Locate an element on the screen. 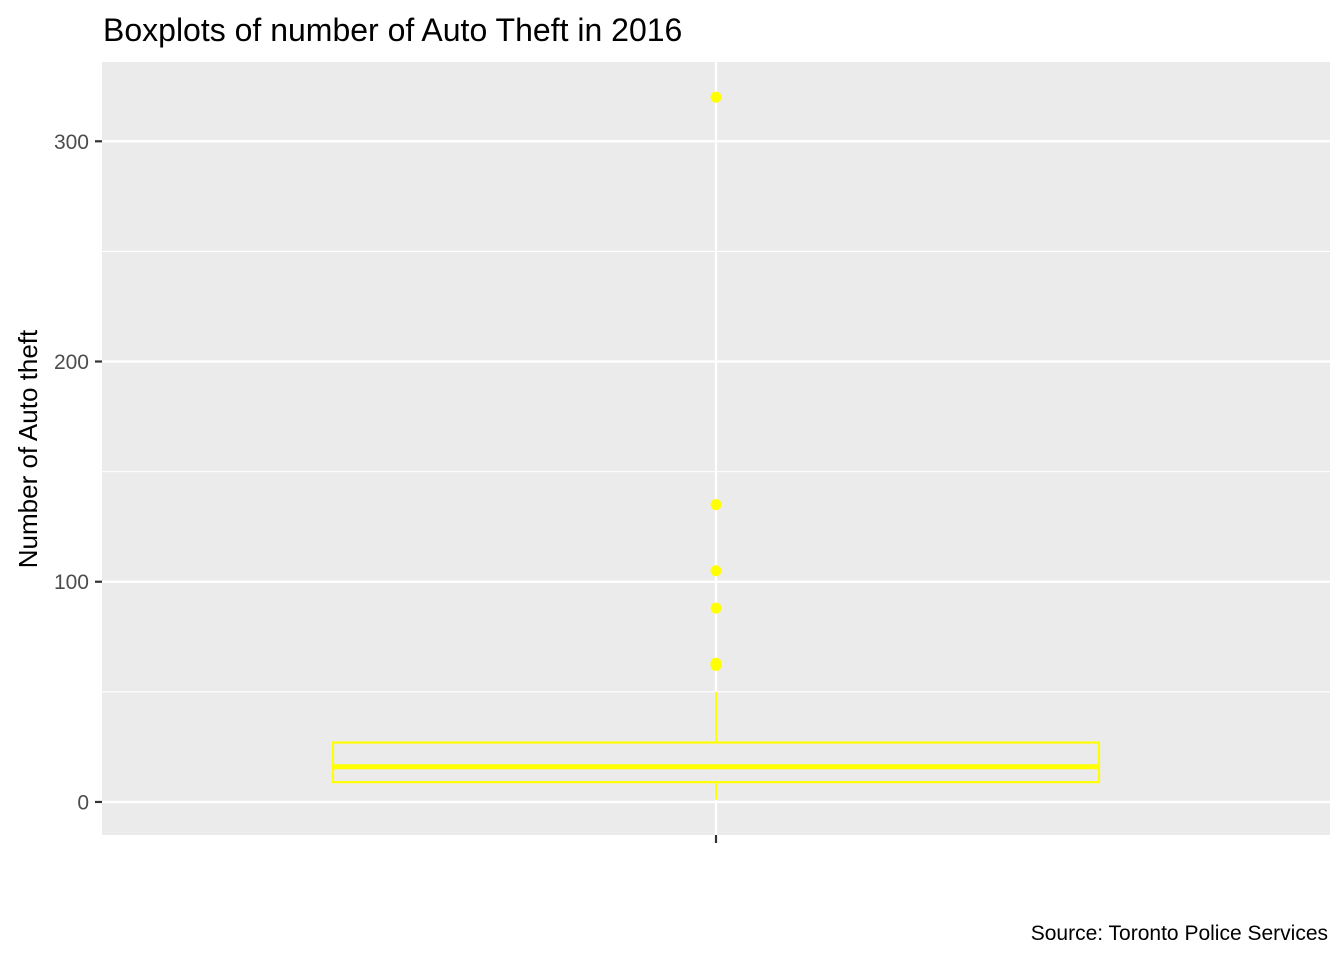 The height and width of the screenshot is (960, 1344). y-tick-label-100: 100 is located at coordinates (71, 582).